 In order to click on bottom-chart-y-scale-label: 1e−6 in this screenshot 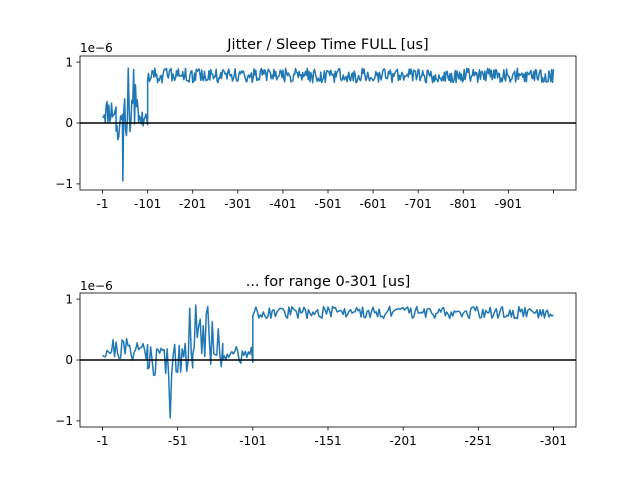, I will do `click(96, 286)`.